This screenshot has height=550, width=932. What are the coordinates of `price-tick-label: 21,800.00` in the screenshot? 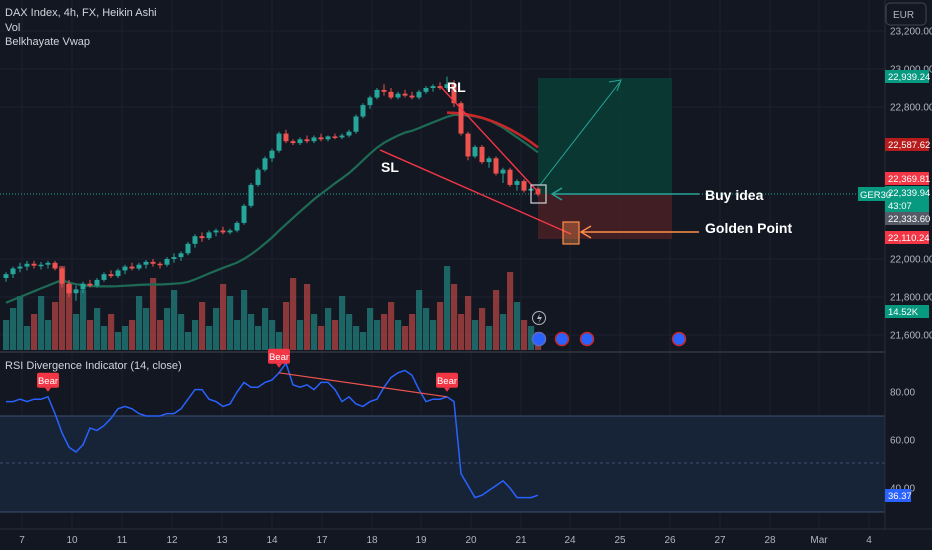 It's located at (911, 298).